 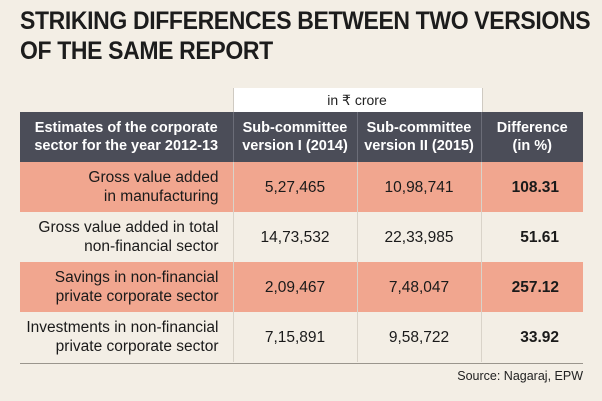 What do you see at coordinates (419, 128) in the screenshot?
I see `header-version-2-line-1: Sub-committee` at bounding box center [419, 128].